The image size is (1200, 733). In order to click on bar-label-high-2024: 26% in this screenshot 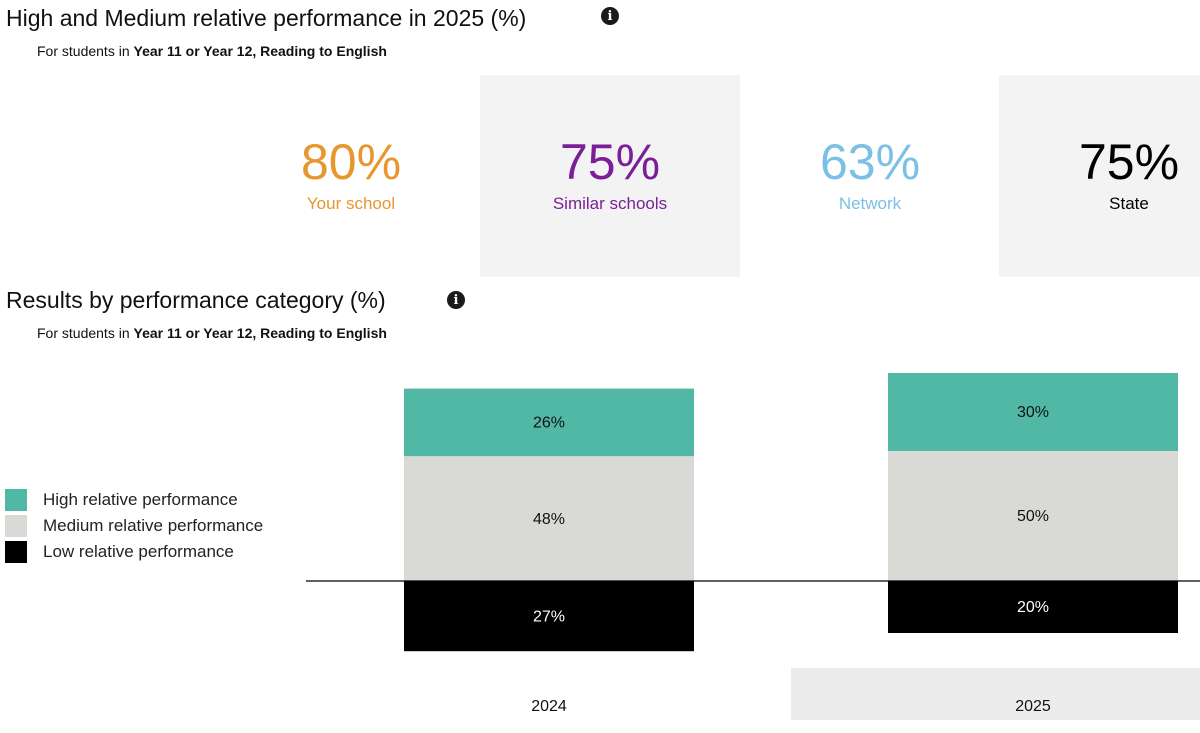, I will do `click(549, 423)`.